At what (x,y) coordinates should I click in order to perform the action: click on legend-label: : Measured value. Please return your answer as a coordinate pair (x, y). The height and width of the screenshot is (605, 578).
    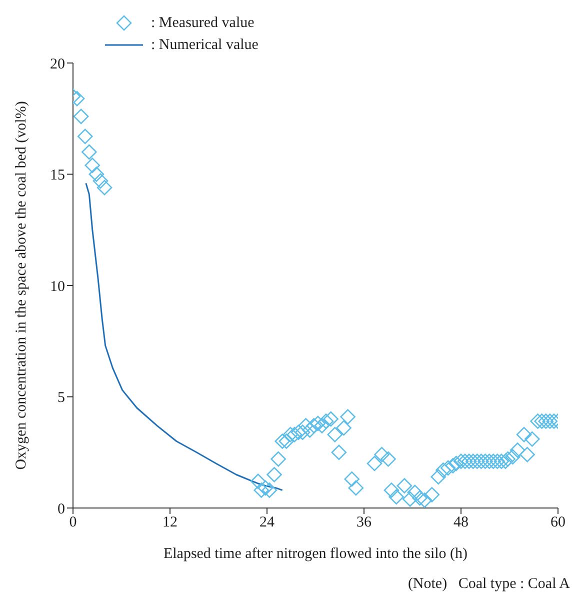
    Looking at the image, I should click on (202, 23).